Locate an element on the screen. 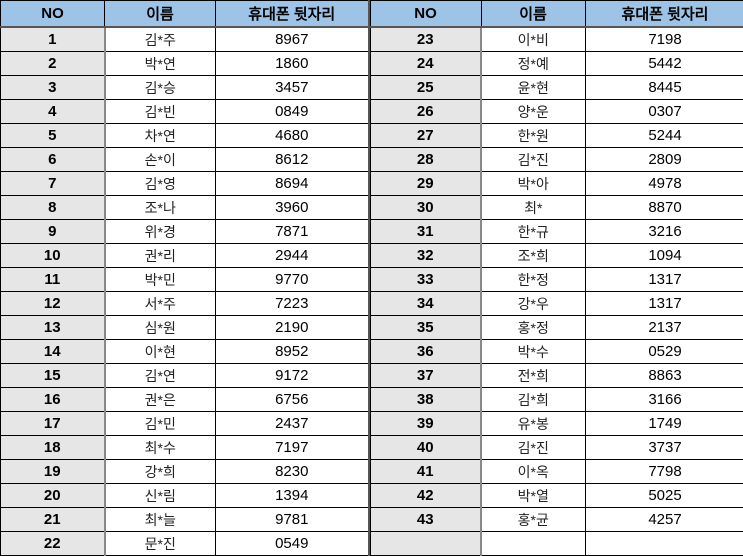  cell-name: 심*원 is located at coordinates (160, 328).